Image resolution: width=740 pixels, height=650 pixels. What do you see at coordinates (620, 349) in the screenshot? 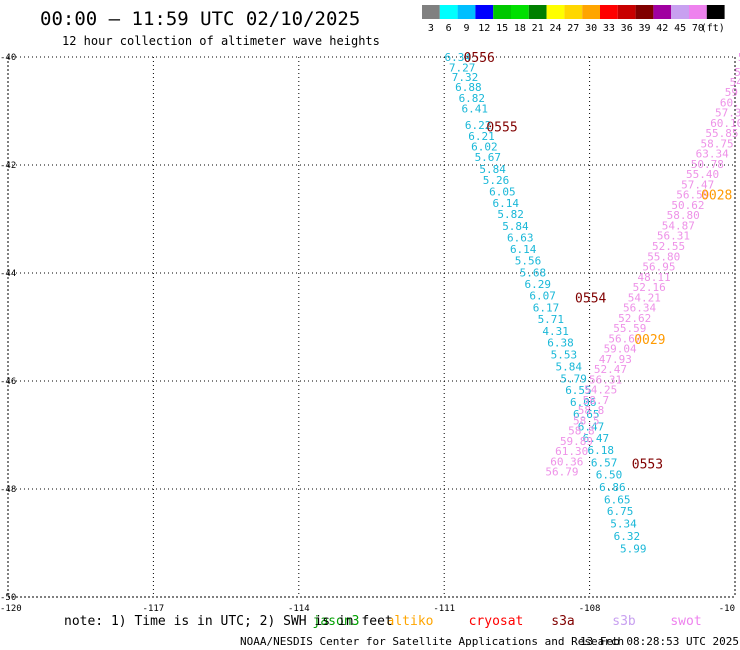
I see `swot-value: 59.04` at bounding box center [620, 349].